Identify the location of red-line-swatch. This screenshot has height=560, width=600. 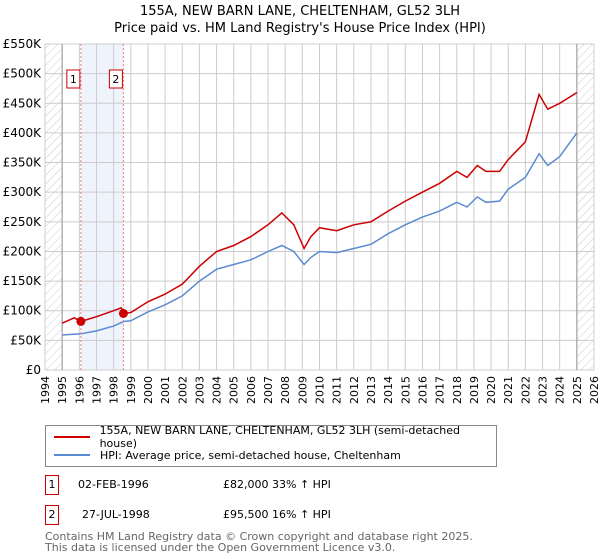
(72, 437).